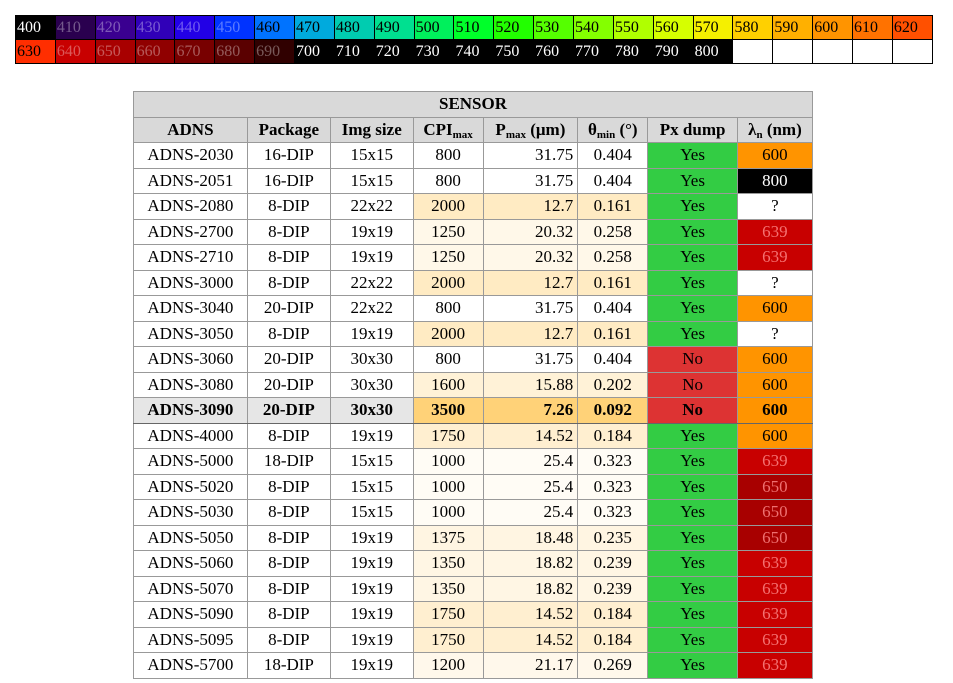 This screenshot has height=683, width=953. Describe the element at coordinates (115, 27) in the screenshot. I see `wavelength-cell: 420` at that location.